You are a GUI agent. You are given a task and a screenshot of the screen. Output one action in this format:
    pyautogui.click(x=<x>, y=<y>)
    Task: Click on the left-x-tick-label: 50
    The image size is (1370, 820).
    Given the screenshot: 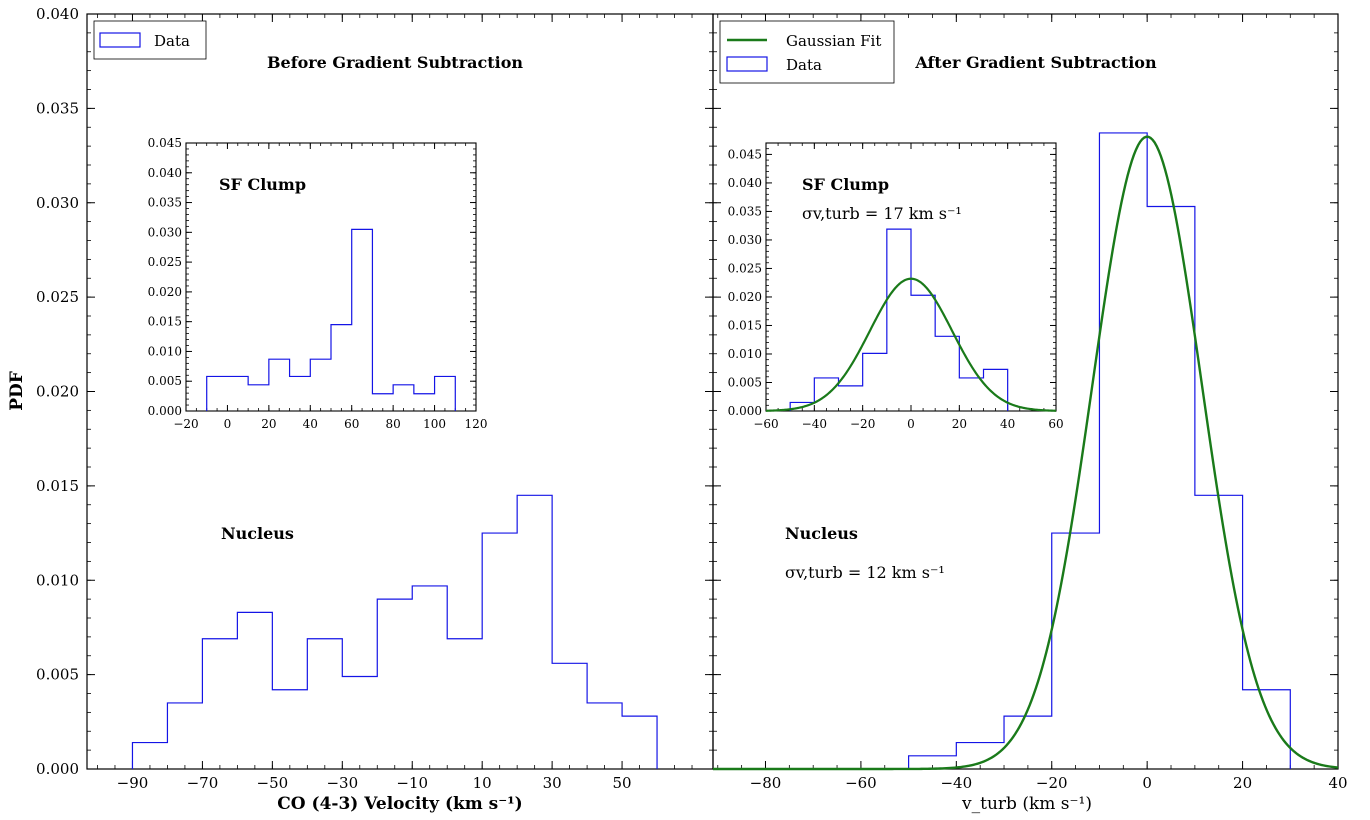 What is the action you would take?
    pyautogui.click(x=622, y=783)
    